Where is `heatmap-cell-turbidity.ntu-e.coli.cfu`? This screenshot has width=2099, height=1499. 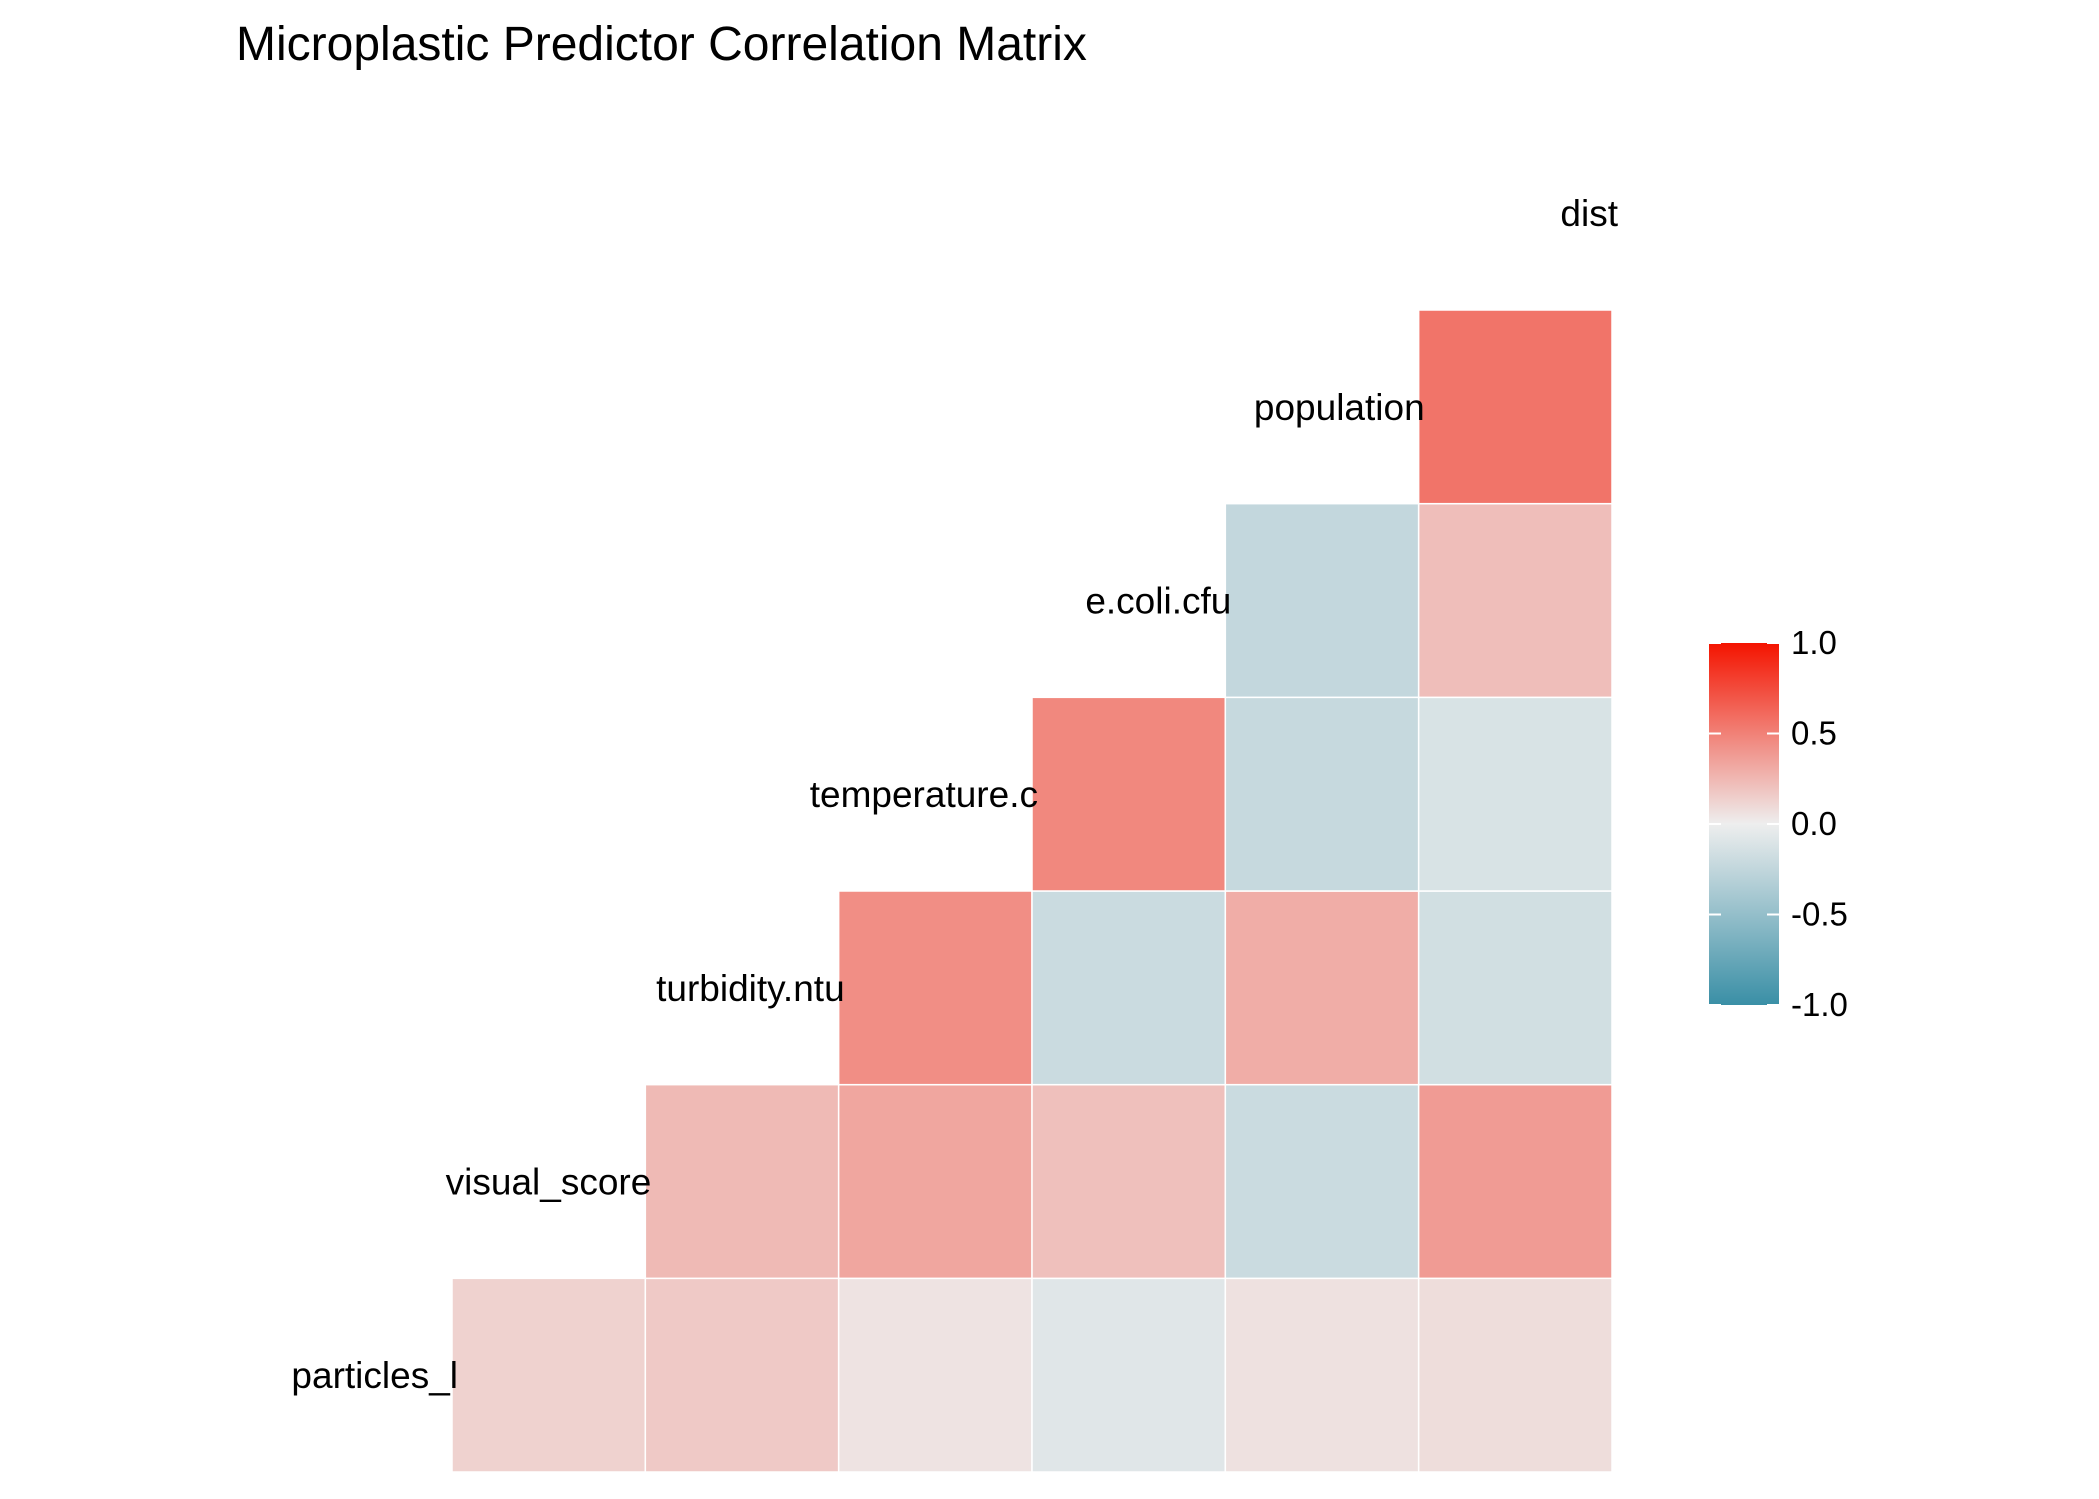
heatmap-cell-turbidity.ntu-e.coli.cfu is located at coordinates (1322, 1181).